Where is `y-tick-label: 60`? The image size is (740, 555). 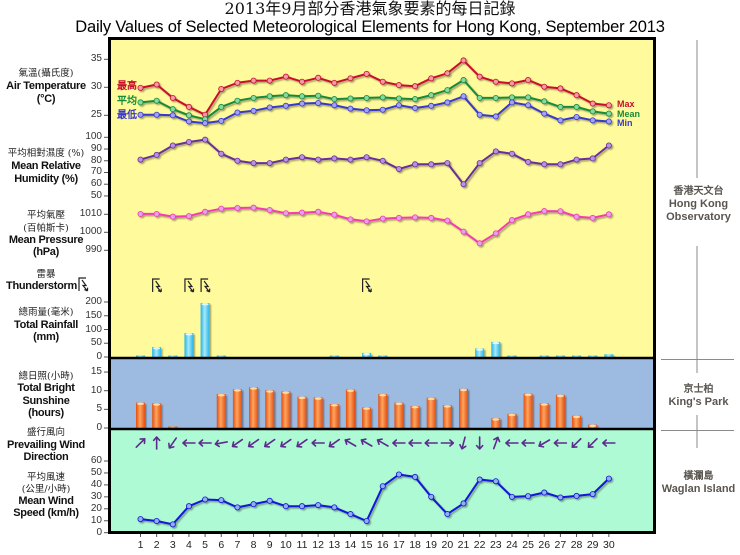
y-tick-label: 60 is located at coordinates (96, 460).